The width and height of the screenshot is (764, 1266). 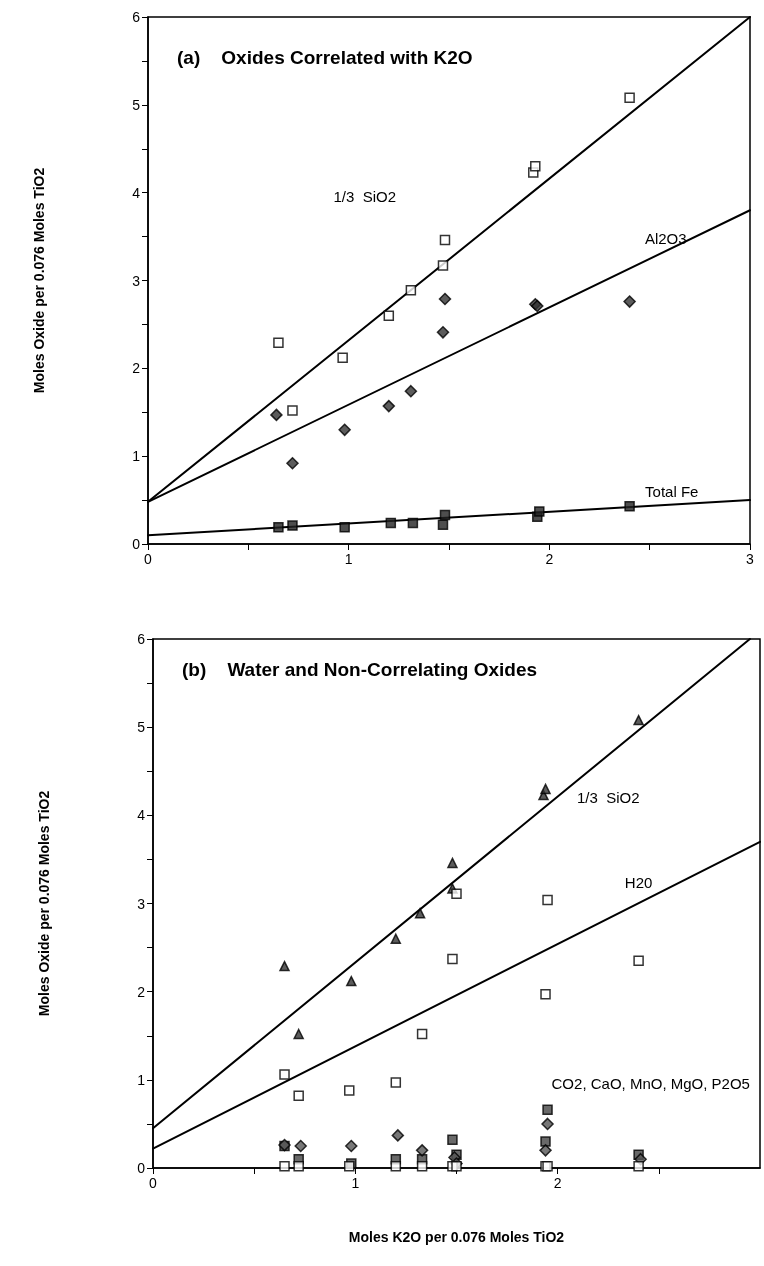 What do you see at coordinates (750, 559) in the screenshot?
I see `x-tick-label: 3` at bounding box center [750, 559].